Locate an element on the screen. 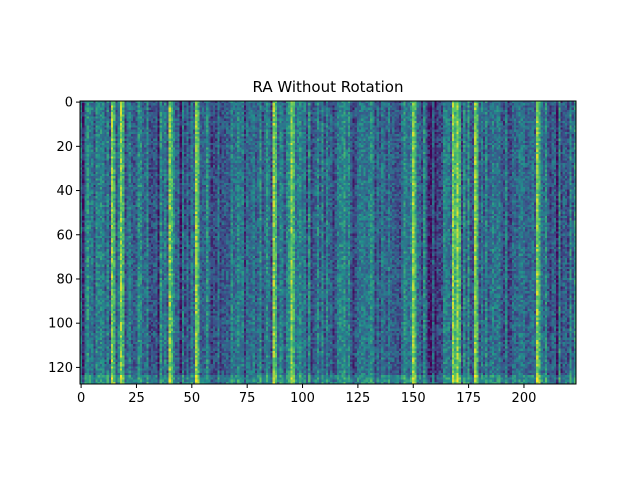 The image size is (640, 480). y-tick-label: 40 is located at coordinates (64, 191).